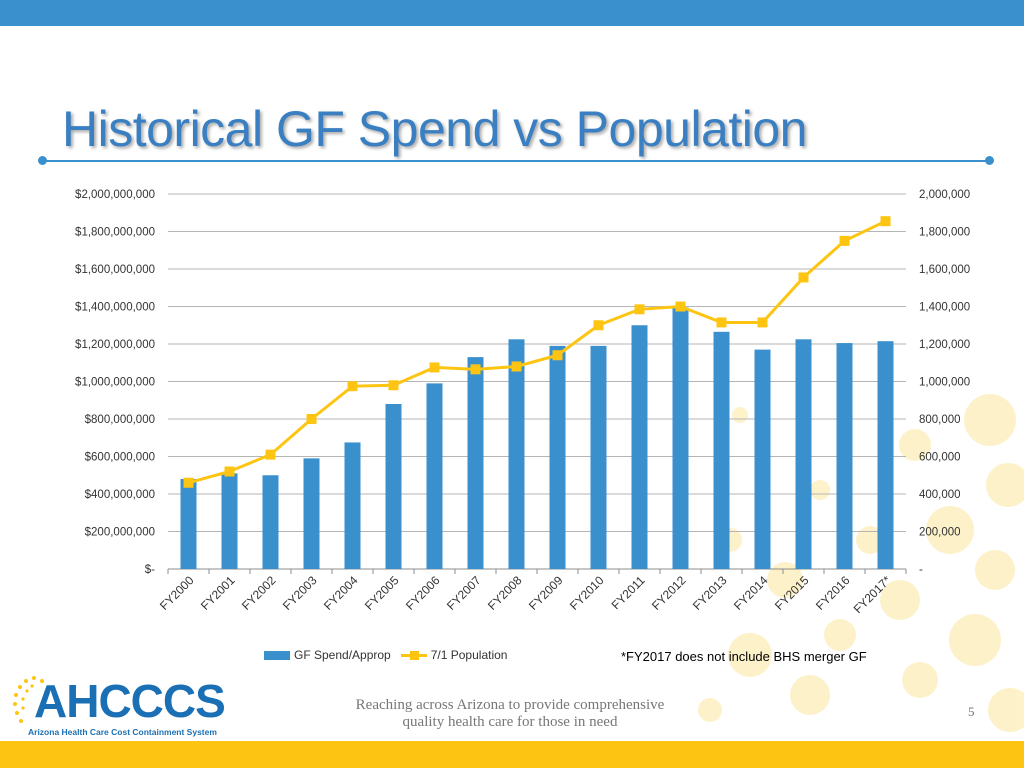 The image size is (1024, 768). I want to click on y-left-tick-label: $-, so click(150, 570).